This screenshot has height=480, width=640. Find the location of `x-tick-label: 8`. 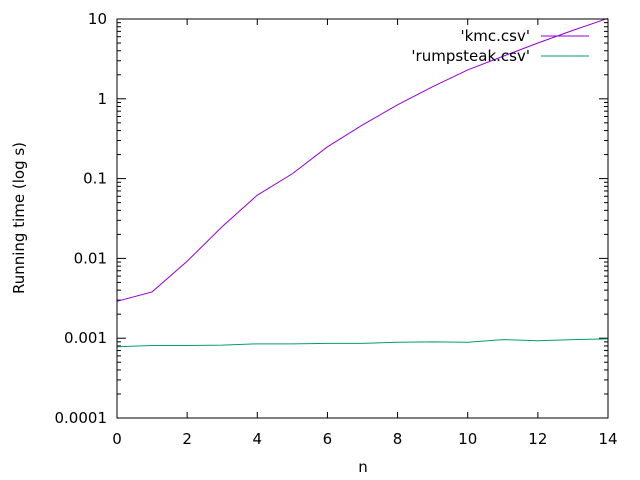

x-tick-label: 8 is located at coordinates (398, 439).